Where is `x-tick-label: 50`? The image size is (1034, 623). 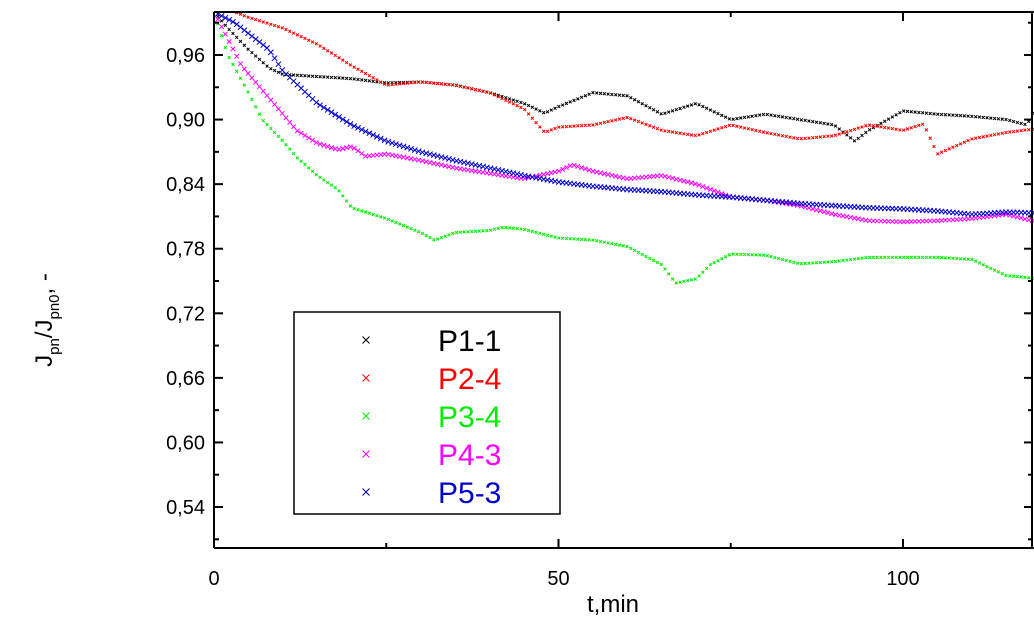 x-tick-label: 50 is located at coordinates (558, 579).